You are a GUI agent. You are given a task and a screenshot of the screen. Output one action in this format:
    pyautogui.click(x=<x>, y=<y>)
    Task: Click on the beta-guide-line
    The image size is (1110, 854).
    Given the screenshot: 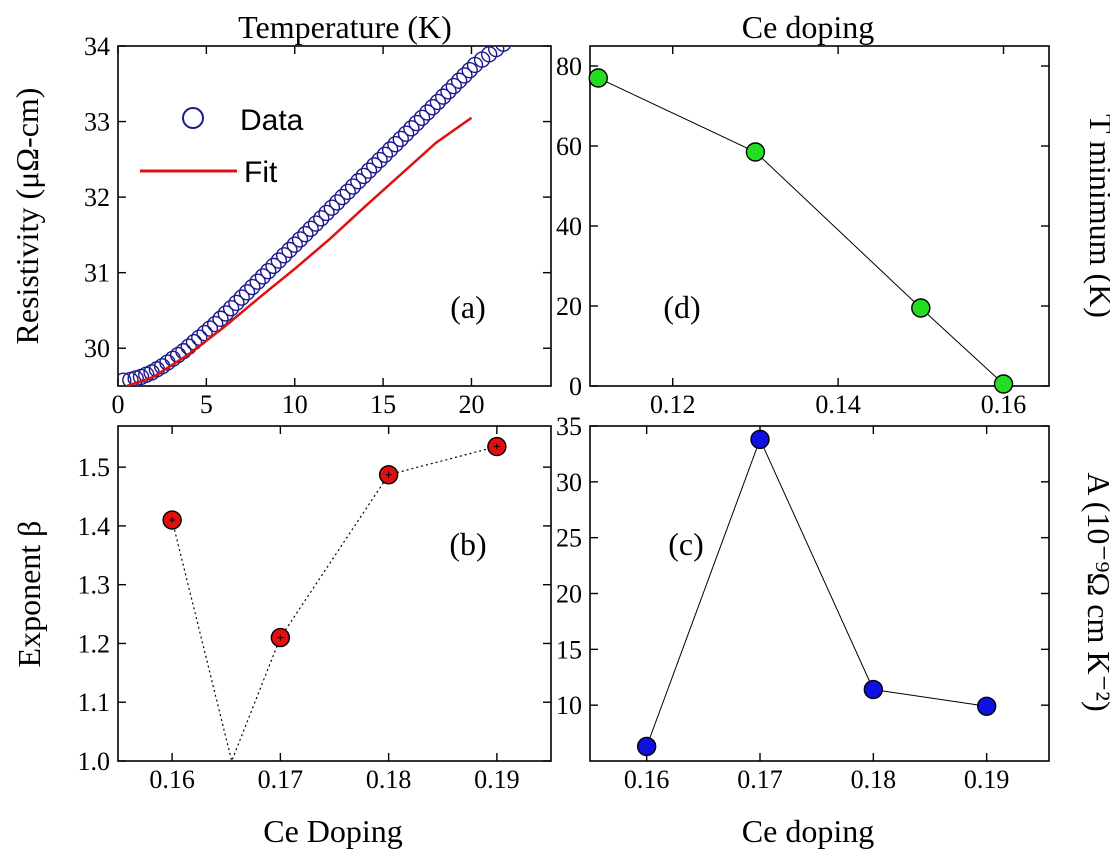 What is the action you would take?
    pyautogui.click(x=334, y=603)
    